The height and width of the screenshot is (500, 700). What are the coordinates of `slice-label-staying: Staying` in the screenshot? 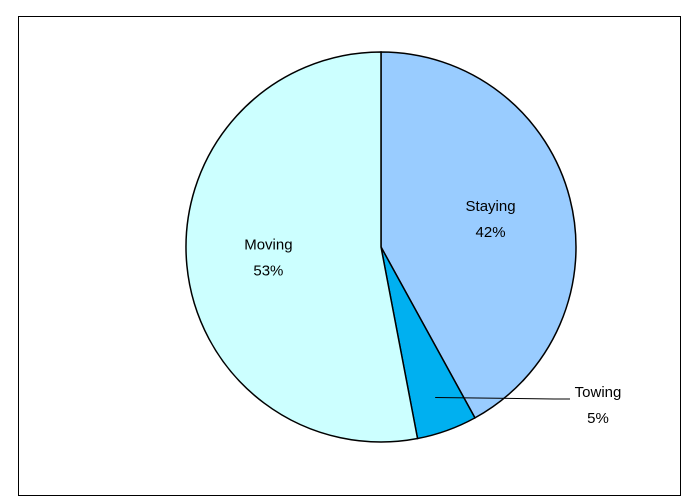 It's located at (491, 206).